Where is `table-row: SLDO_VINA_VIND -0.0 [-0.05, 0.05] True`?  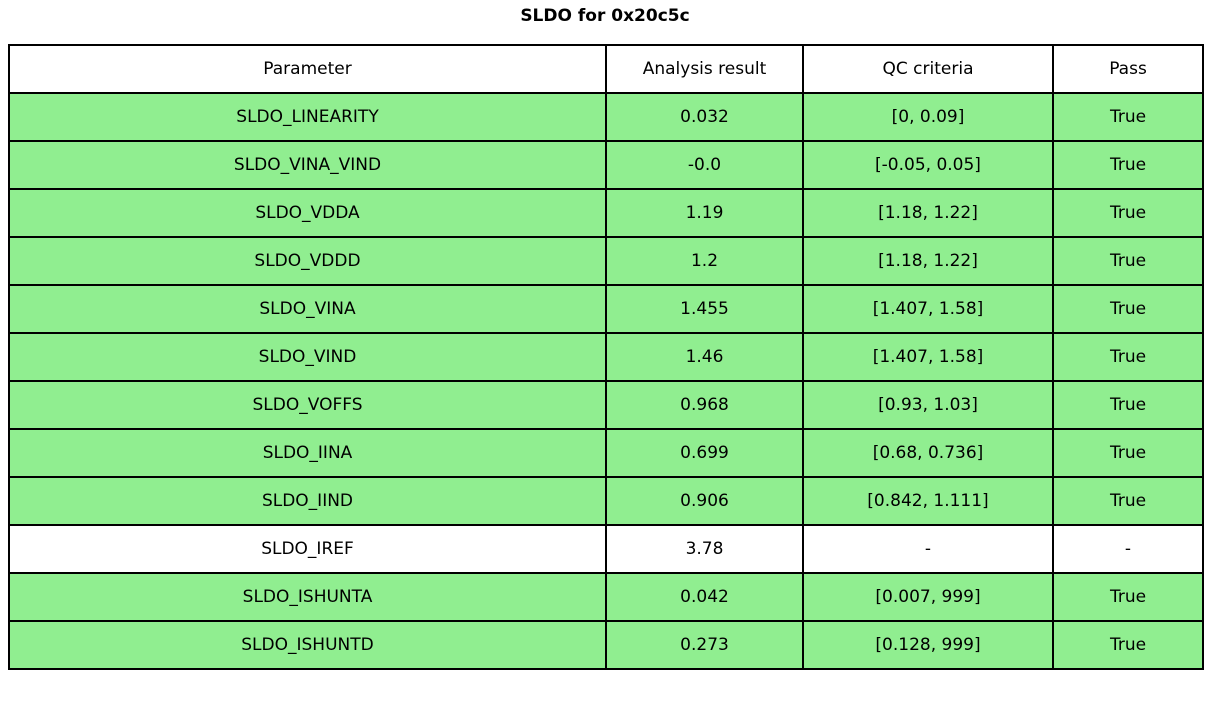 table-row: SLDO_VINA_VIND -0.0 [-0.05, 0.05] True is located at coordinates (606, 165).